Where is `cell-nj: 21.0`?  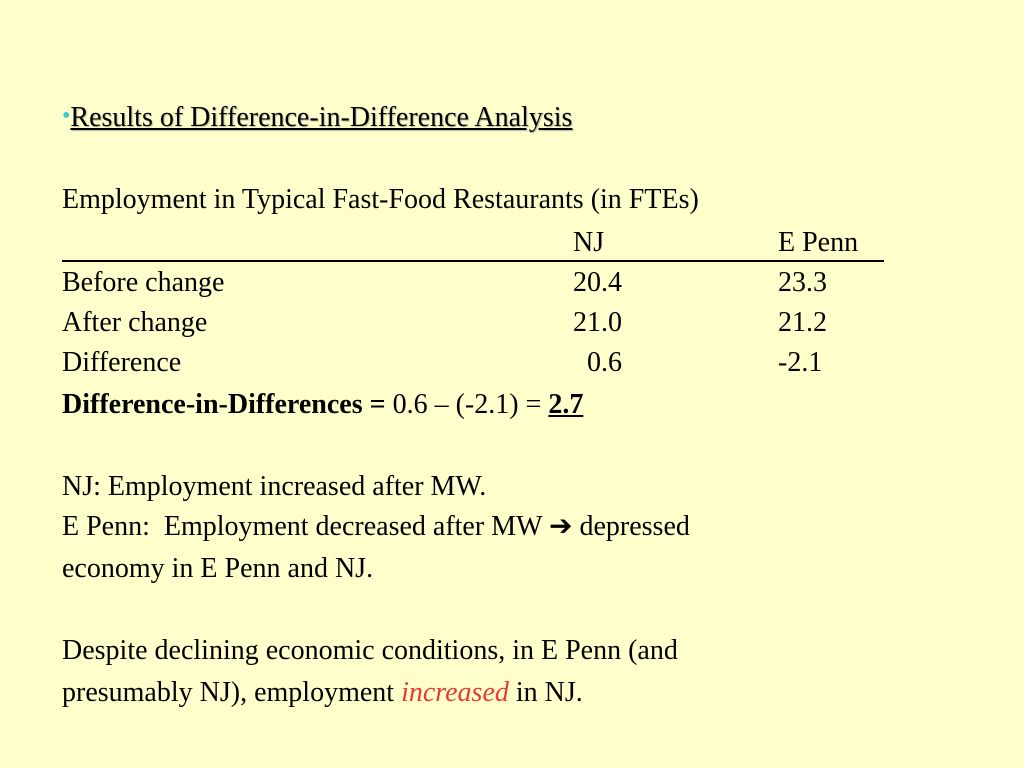 cell-nj: 21.0 is located at coordinates (597, 322).